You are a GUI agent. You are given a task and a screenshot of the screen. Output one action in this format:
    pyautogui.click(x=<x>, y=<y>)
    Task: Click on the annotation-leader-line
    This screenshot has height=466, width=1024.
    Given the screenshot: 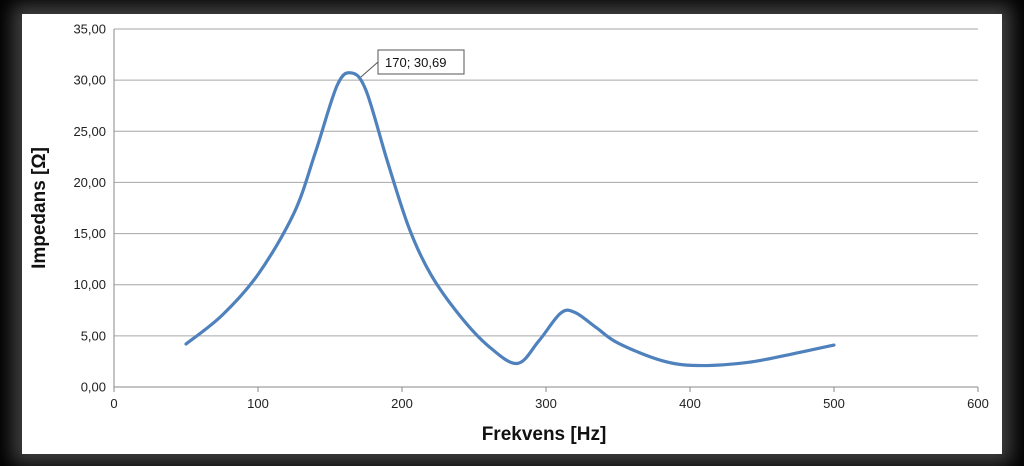 What is the action you would take?
    pyautogui.click(x=369, y=69)
    